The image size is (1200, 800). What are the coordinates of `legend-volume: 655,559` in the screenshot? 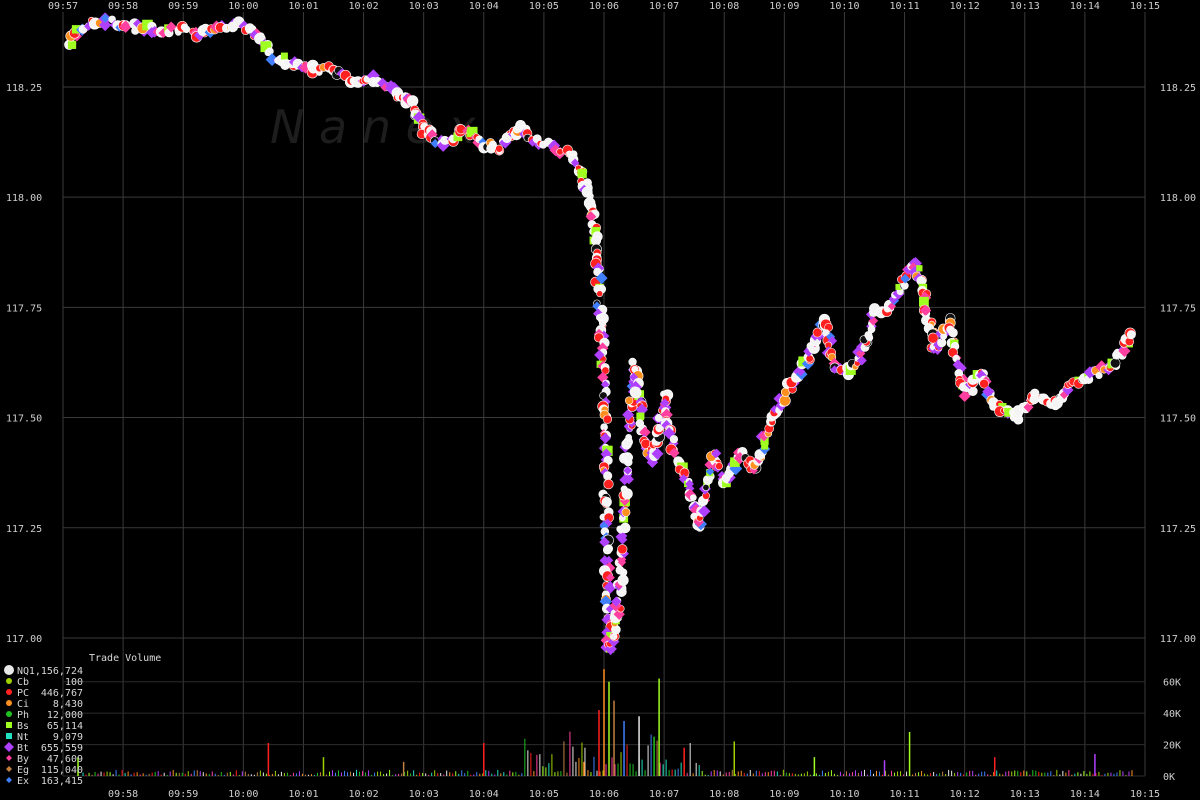 It's located at (62, 748).